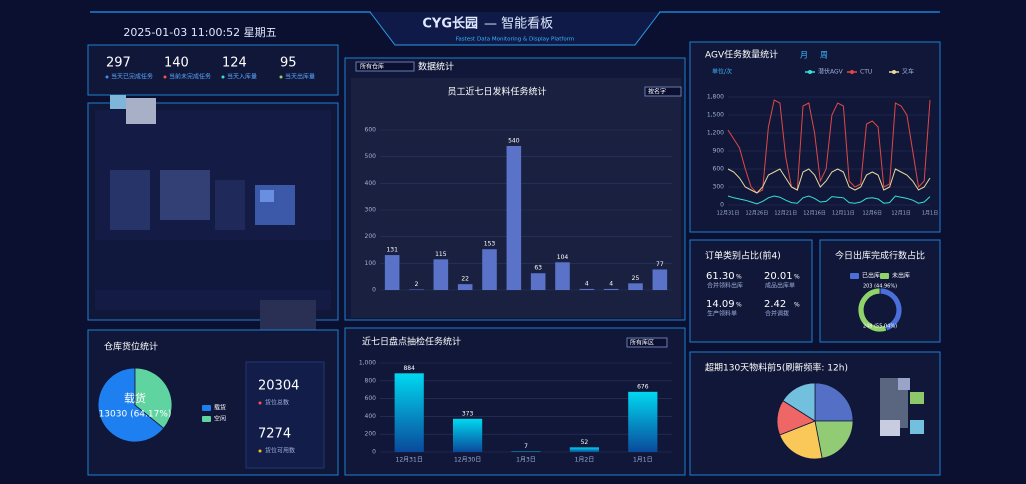 The height and width of the screenshot is (484, 1026). What do you see at coordinates (411, 342) in the screenshot?
I see `chart-title: 近七日盘点抽检任务统计` at bounding box center [411, 342].